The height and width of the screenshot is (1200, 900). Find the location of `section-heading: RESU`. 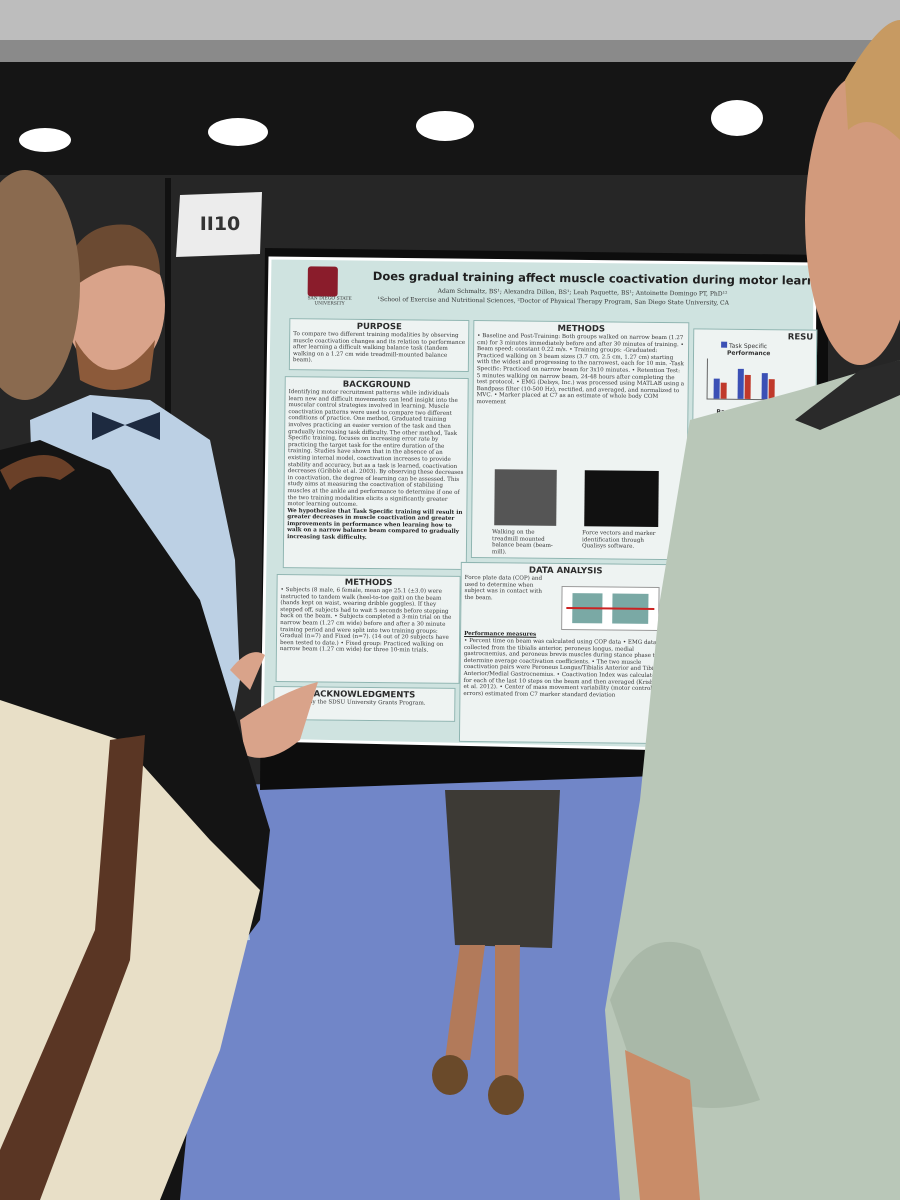

section-heading: RESU is located at coordinates (800, 337).